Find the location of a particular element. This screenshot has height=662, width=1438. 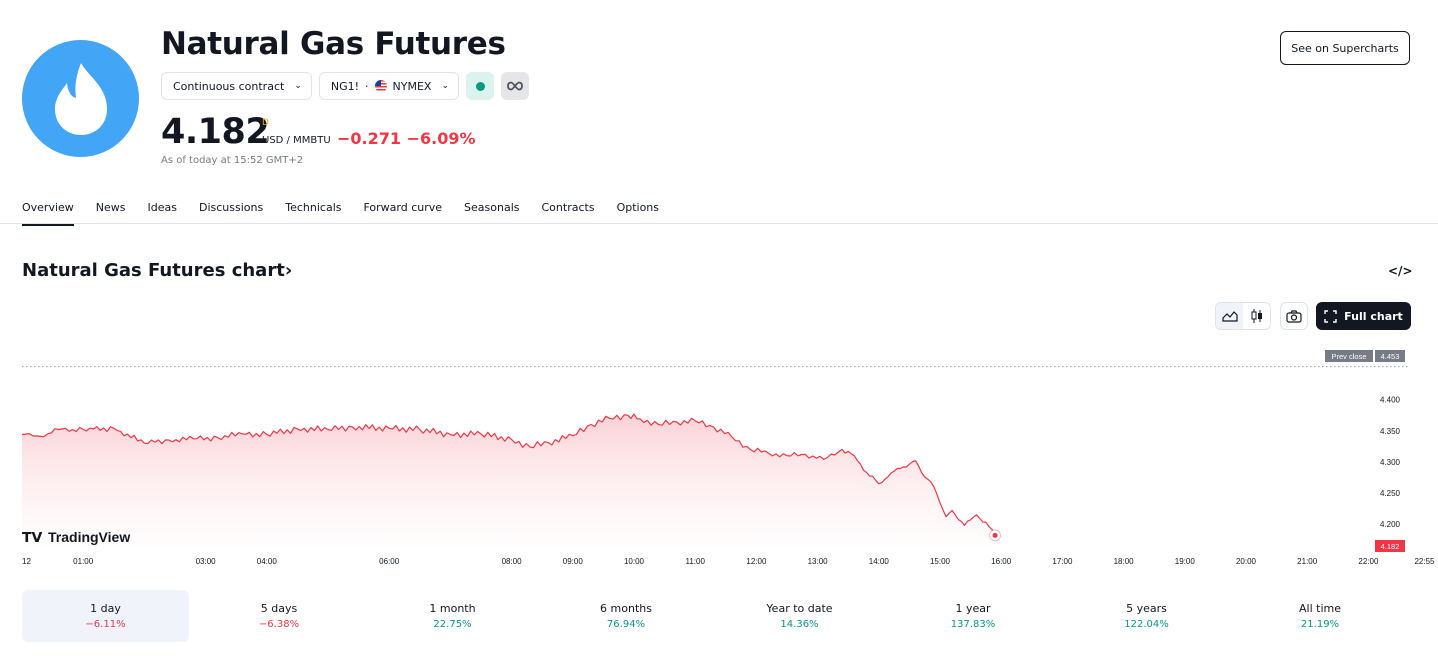

market-open-status is located at coordinates (480, 86).